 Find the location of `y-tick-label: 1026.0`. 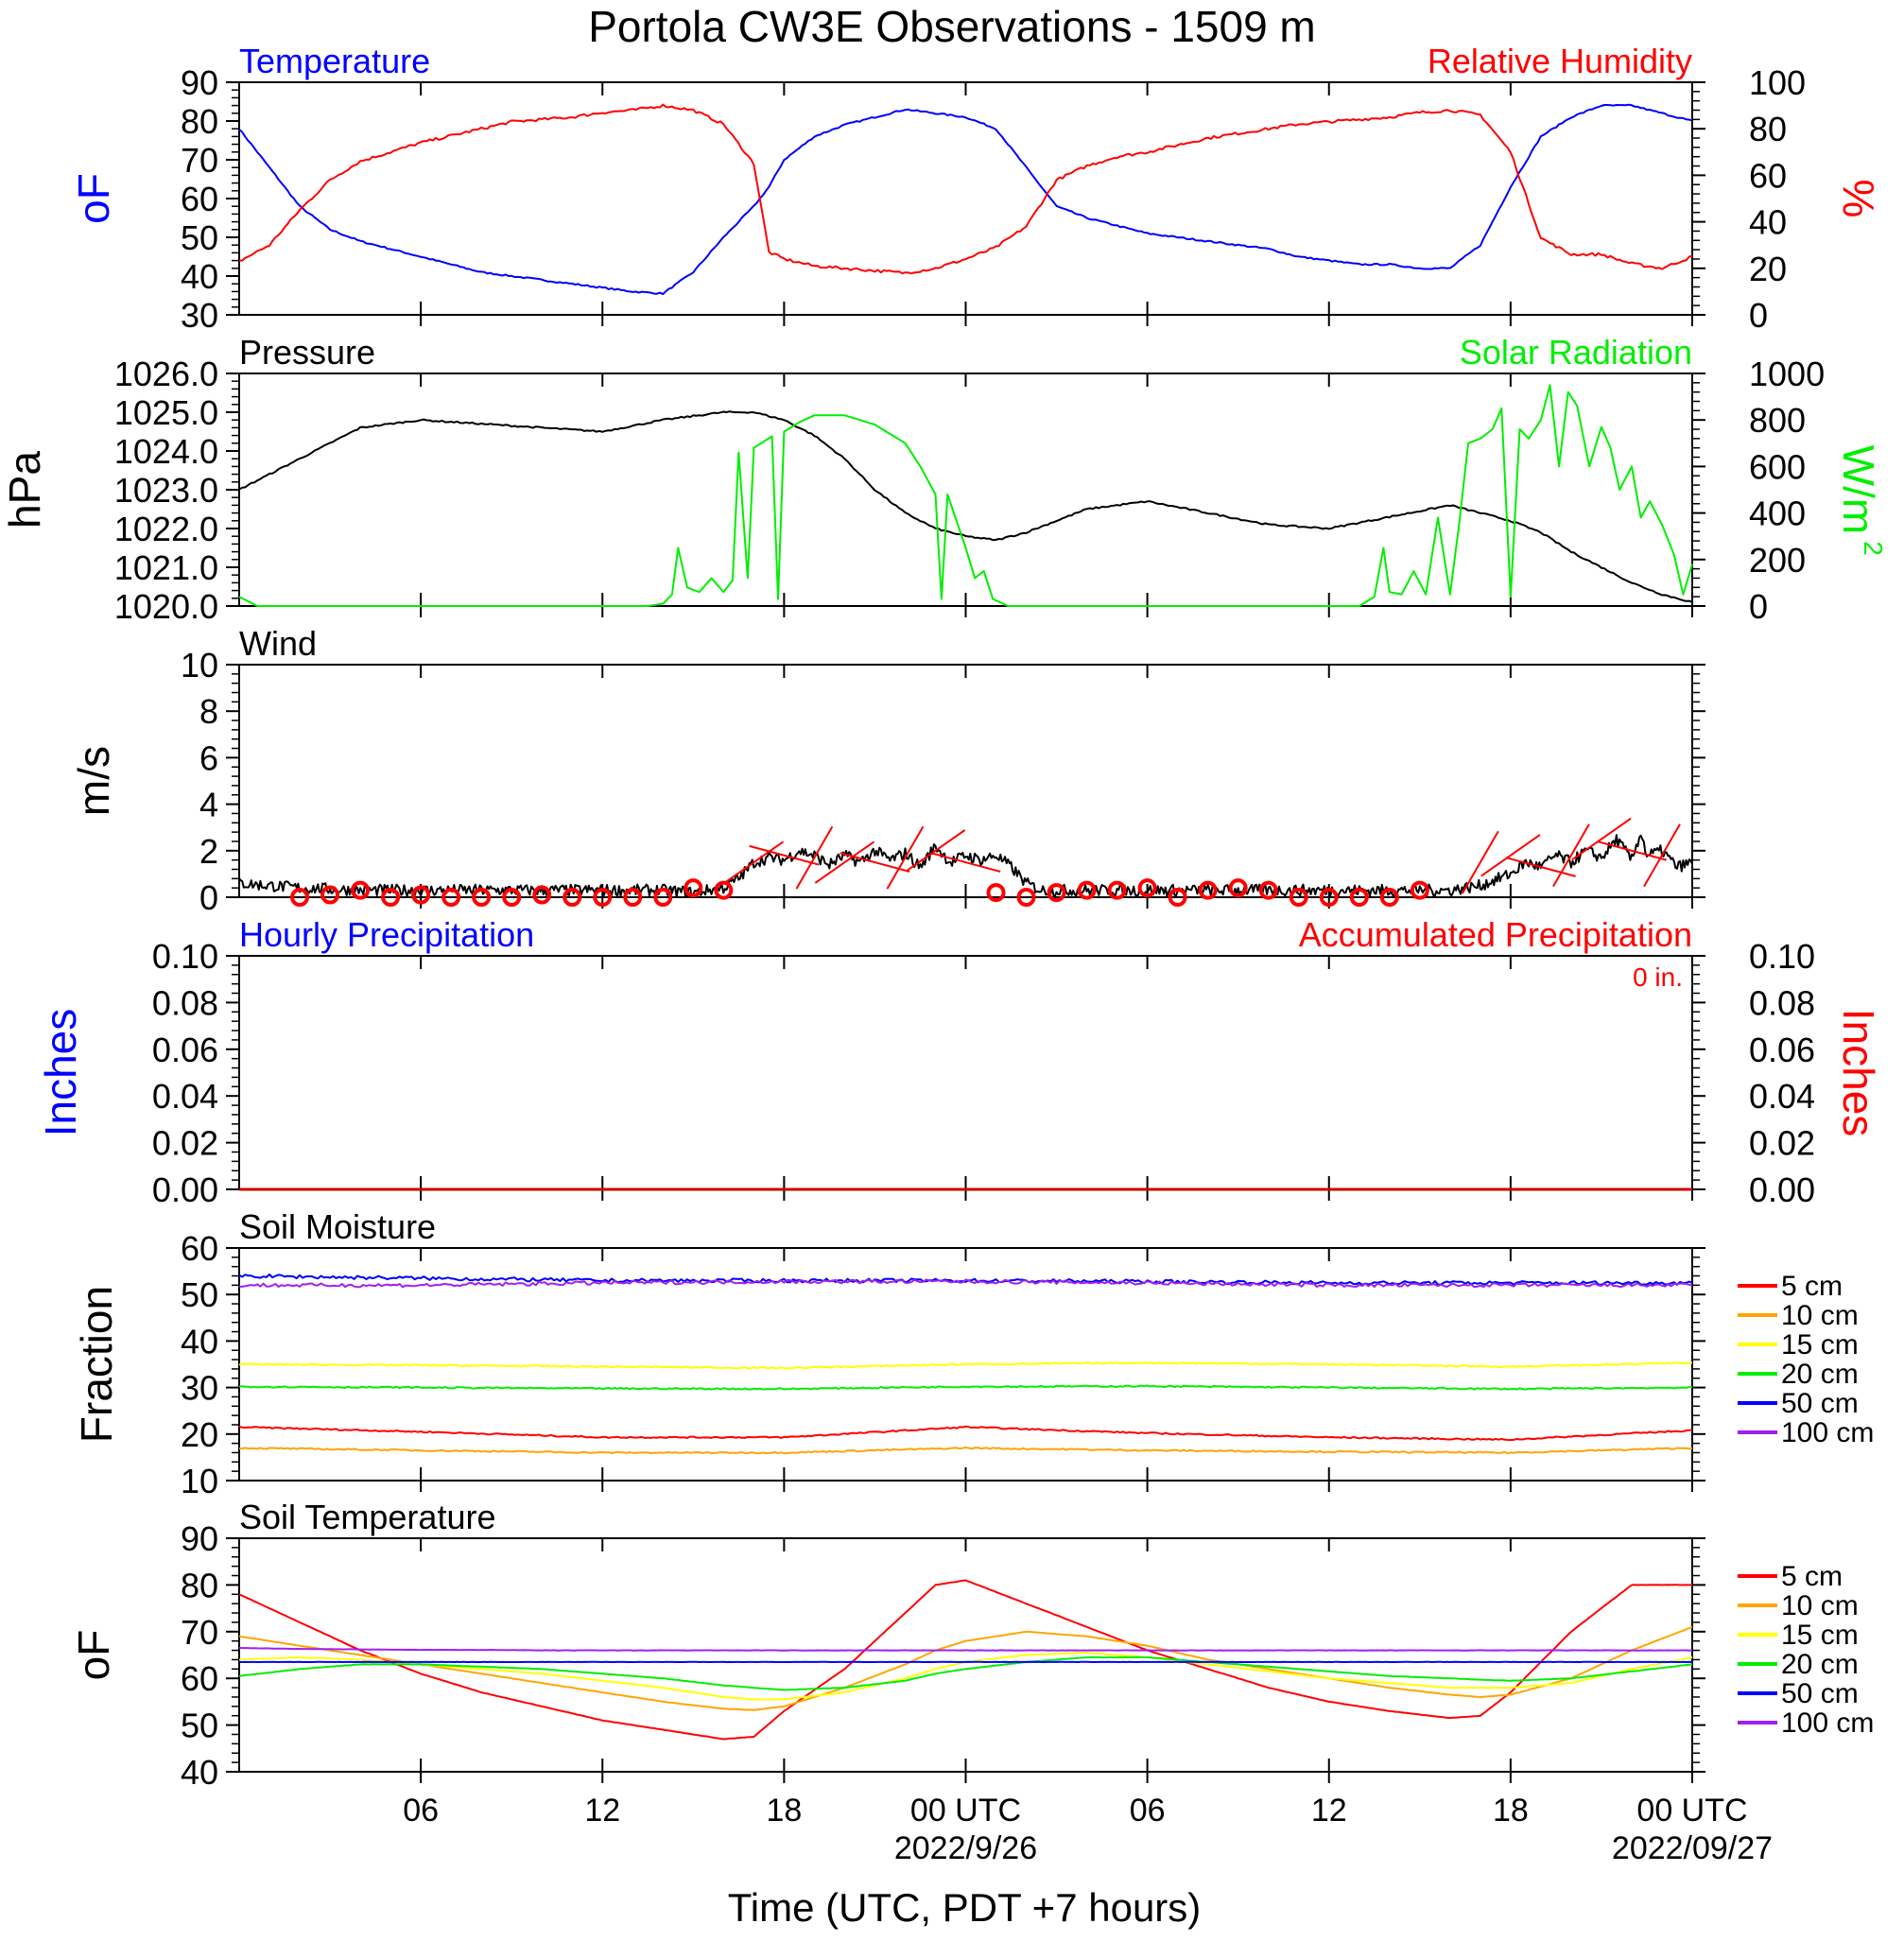

y-tick-label: 1026.0 is located at coordinates (166, 374).